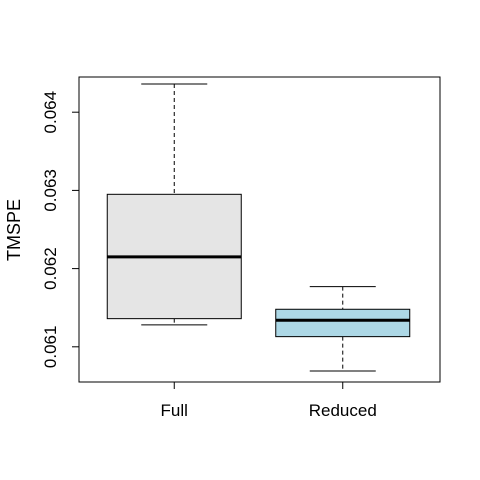 This screenshot has height=480, width=480. I want to click on y-tick-label-1: 0.062, so click(50, 268).